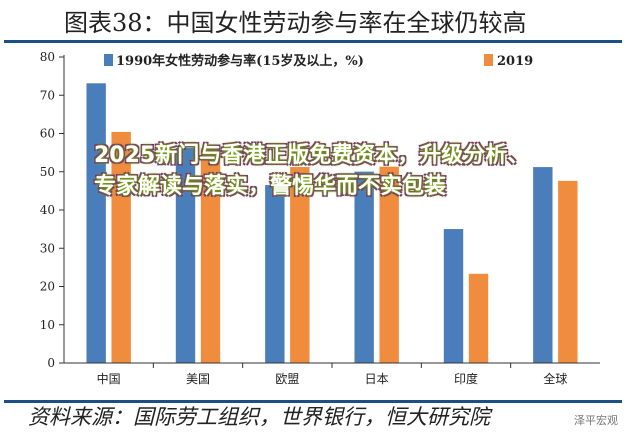 Image resolution: width=626 pixels, height=433 pixels. I want to click on x-tick-label: 印度, so click(466, 378).